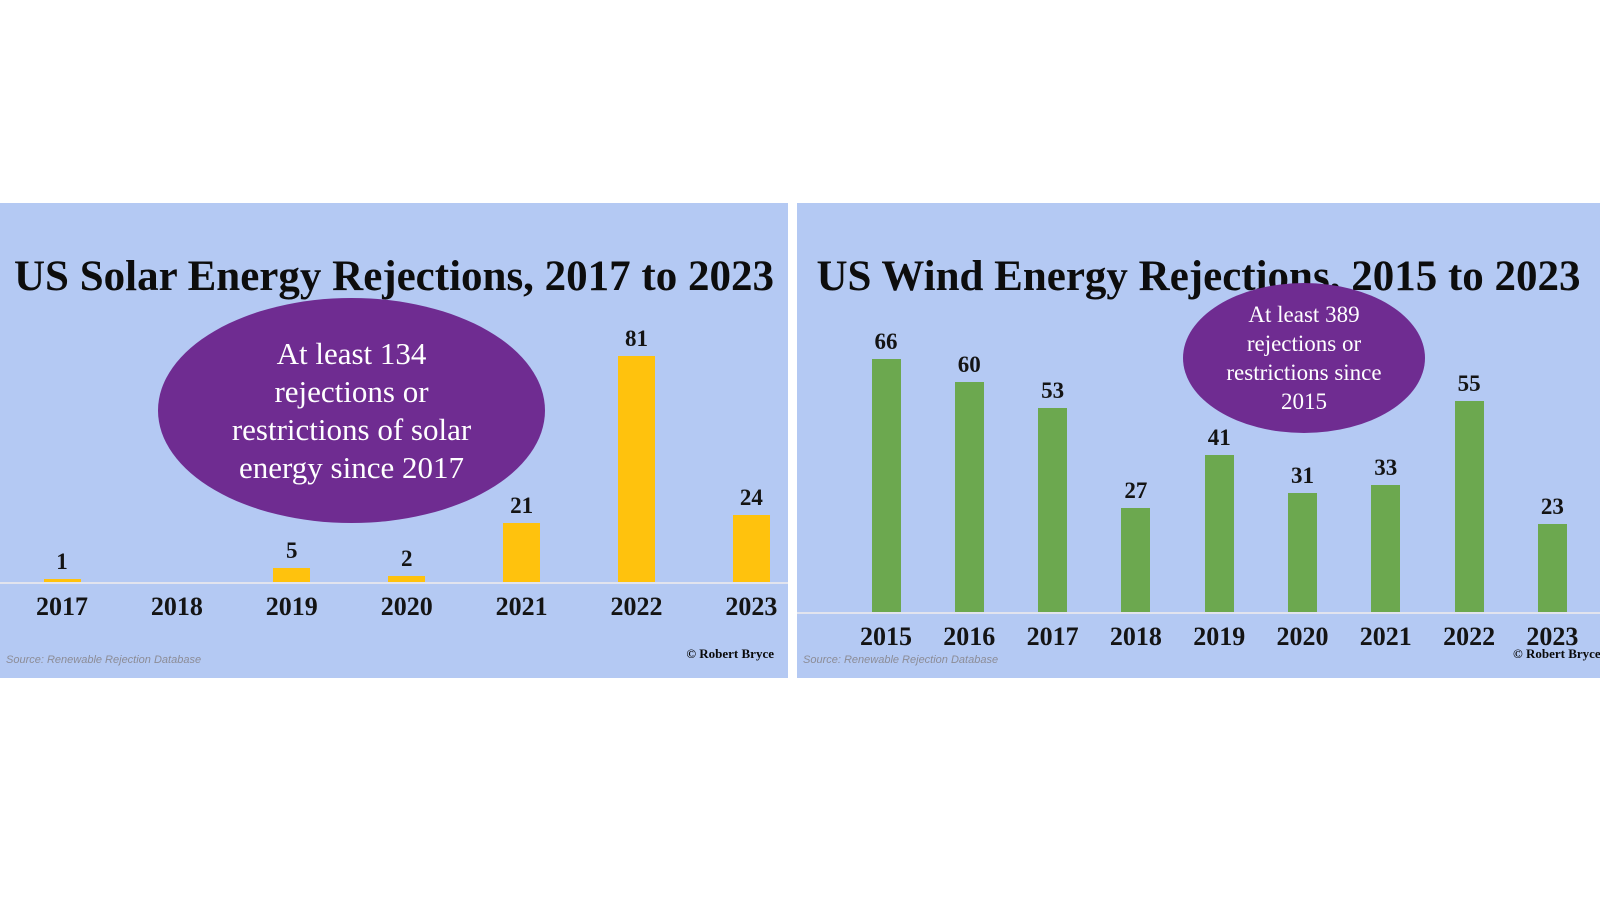  I want to click on annotation-line: energy since 2017, so click(351, 467).